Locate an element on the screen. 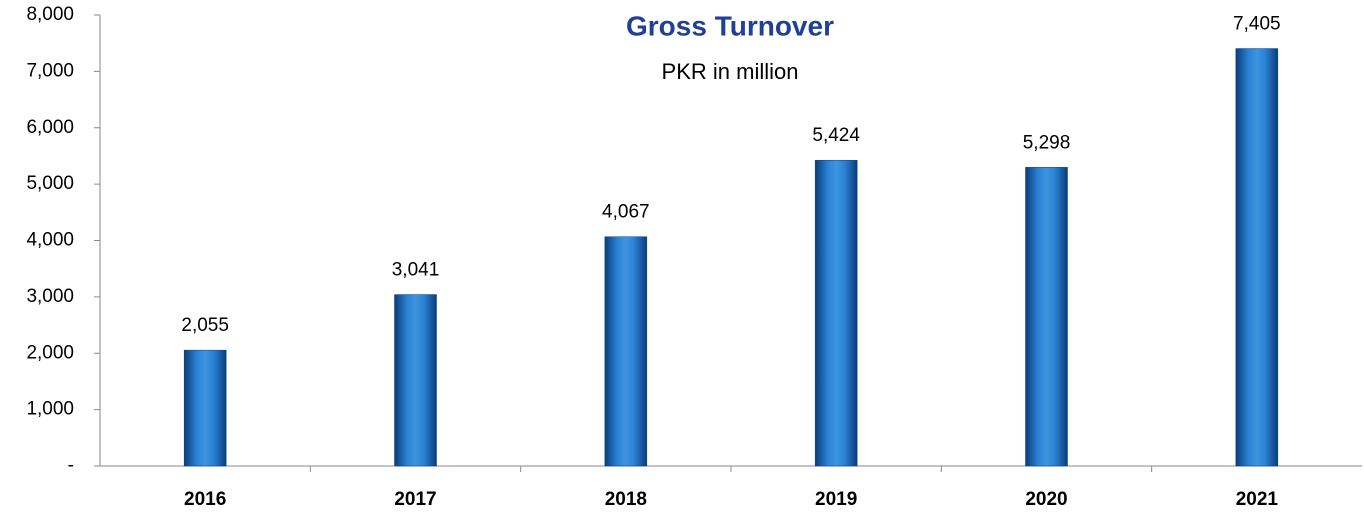 The height and width of the screenshot is (515, 1364). y-tick-label: 8,000 is located at coordinates (50, 14).